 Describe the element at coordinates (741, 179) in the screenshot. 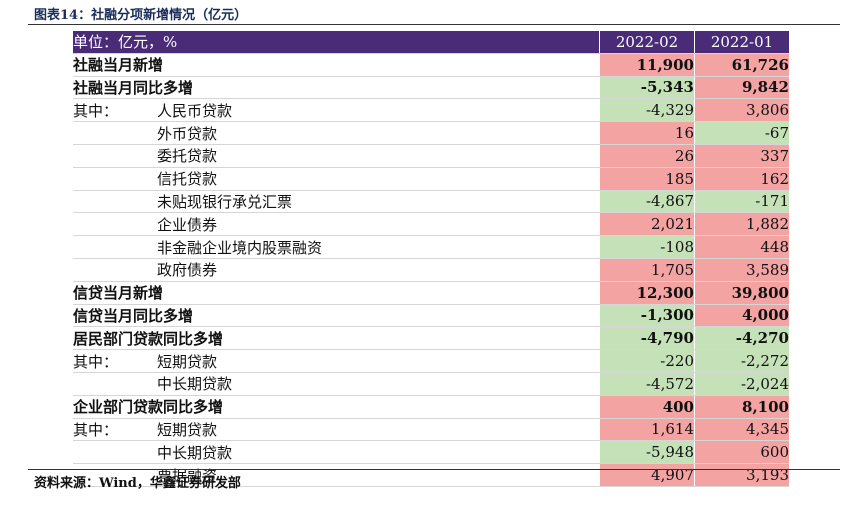

I see `value-cell: 162` at that location.